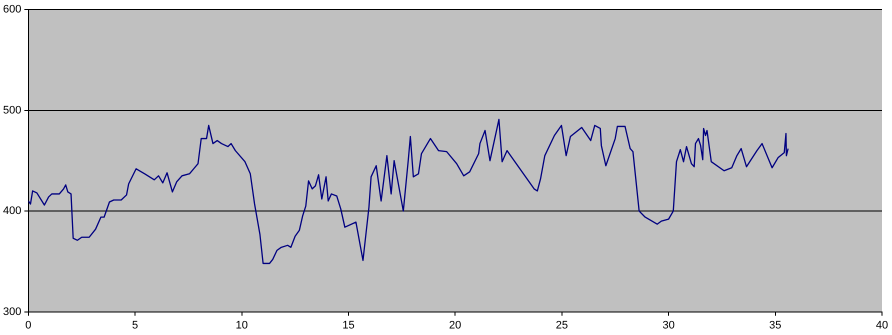  I want to click on x-tick-label: 0, so click(28, 325).